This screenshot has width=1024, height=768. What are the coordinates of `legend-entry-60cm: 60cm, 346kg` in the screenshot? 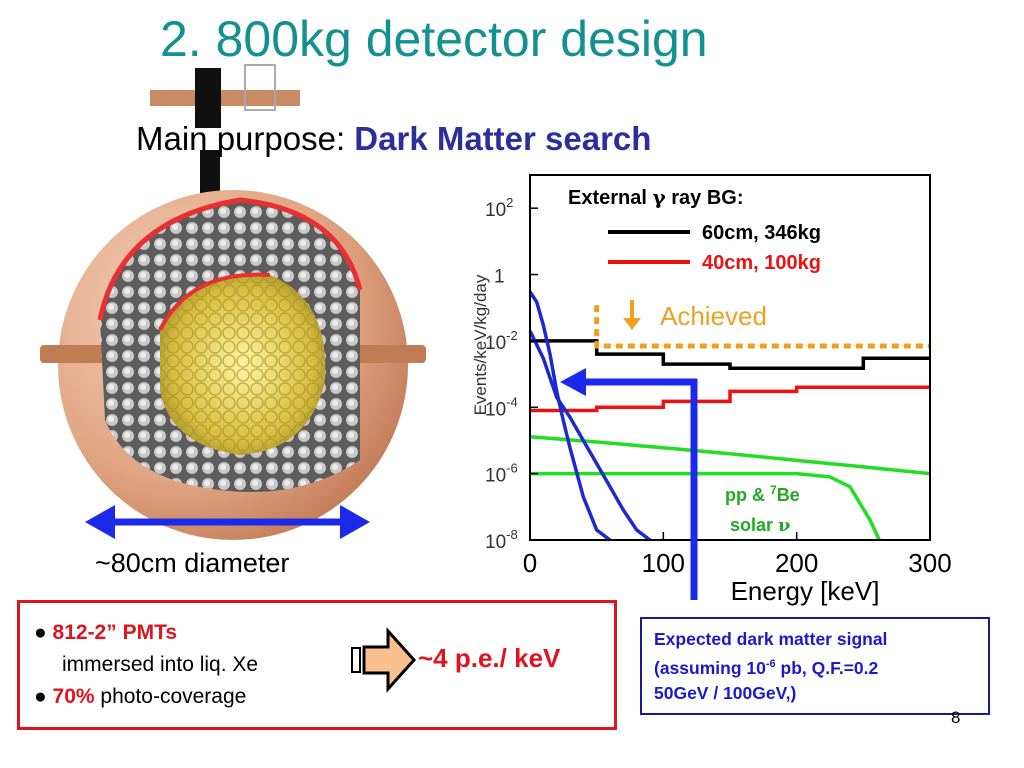 It's located at (761, 233).